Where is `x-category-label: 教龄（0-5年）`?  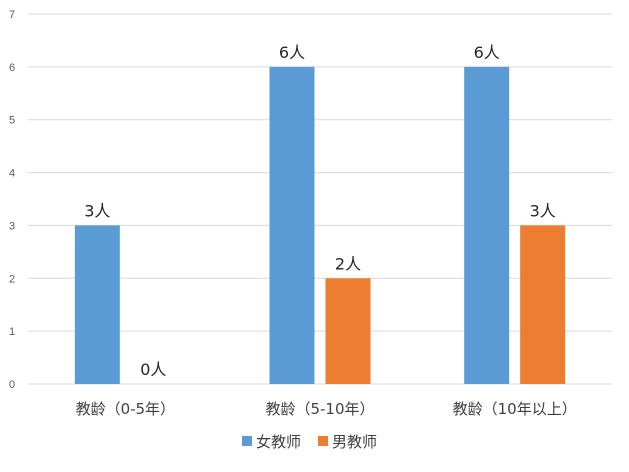 x-category-label: 教龄（0-5年） is located at coordinates (126, 409).